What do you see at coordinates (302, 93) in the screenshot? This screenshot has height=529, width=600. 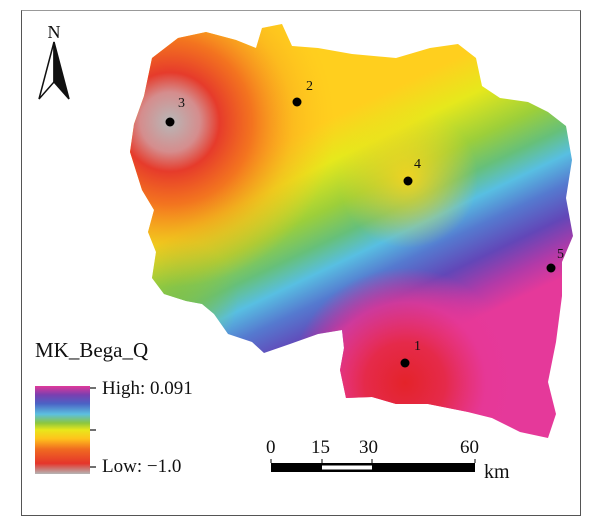 I see `station-2: 2` at bounding box center [302, 93].